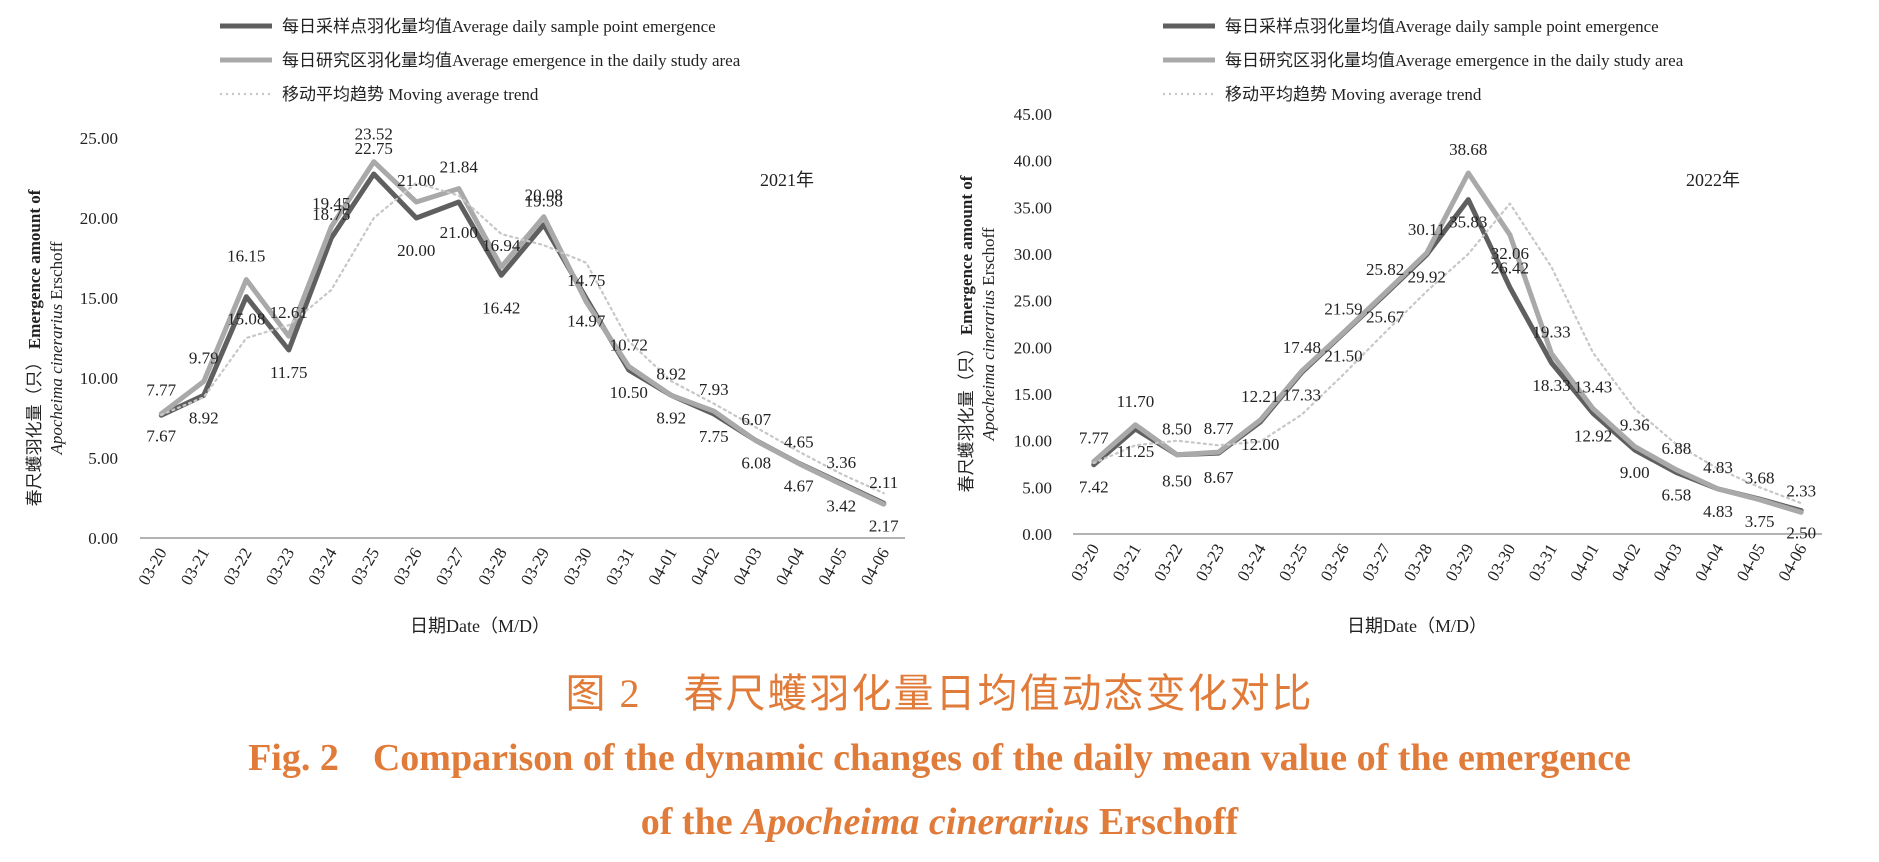  I want to click on data-label: 11.25, so click(1136, 451).